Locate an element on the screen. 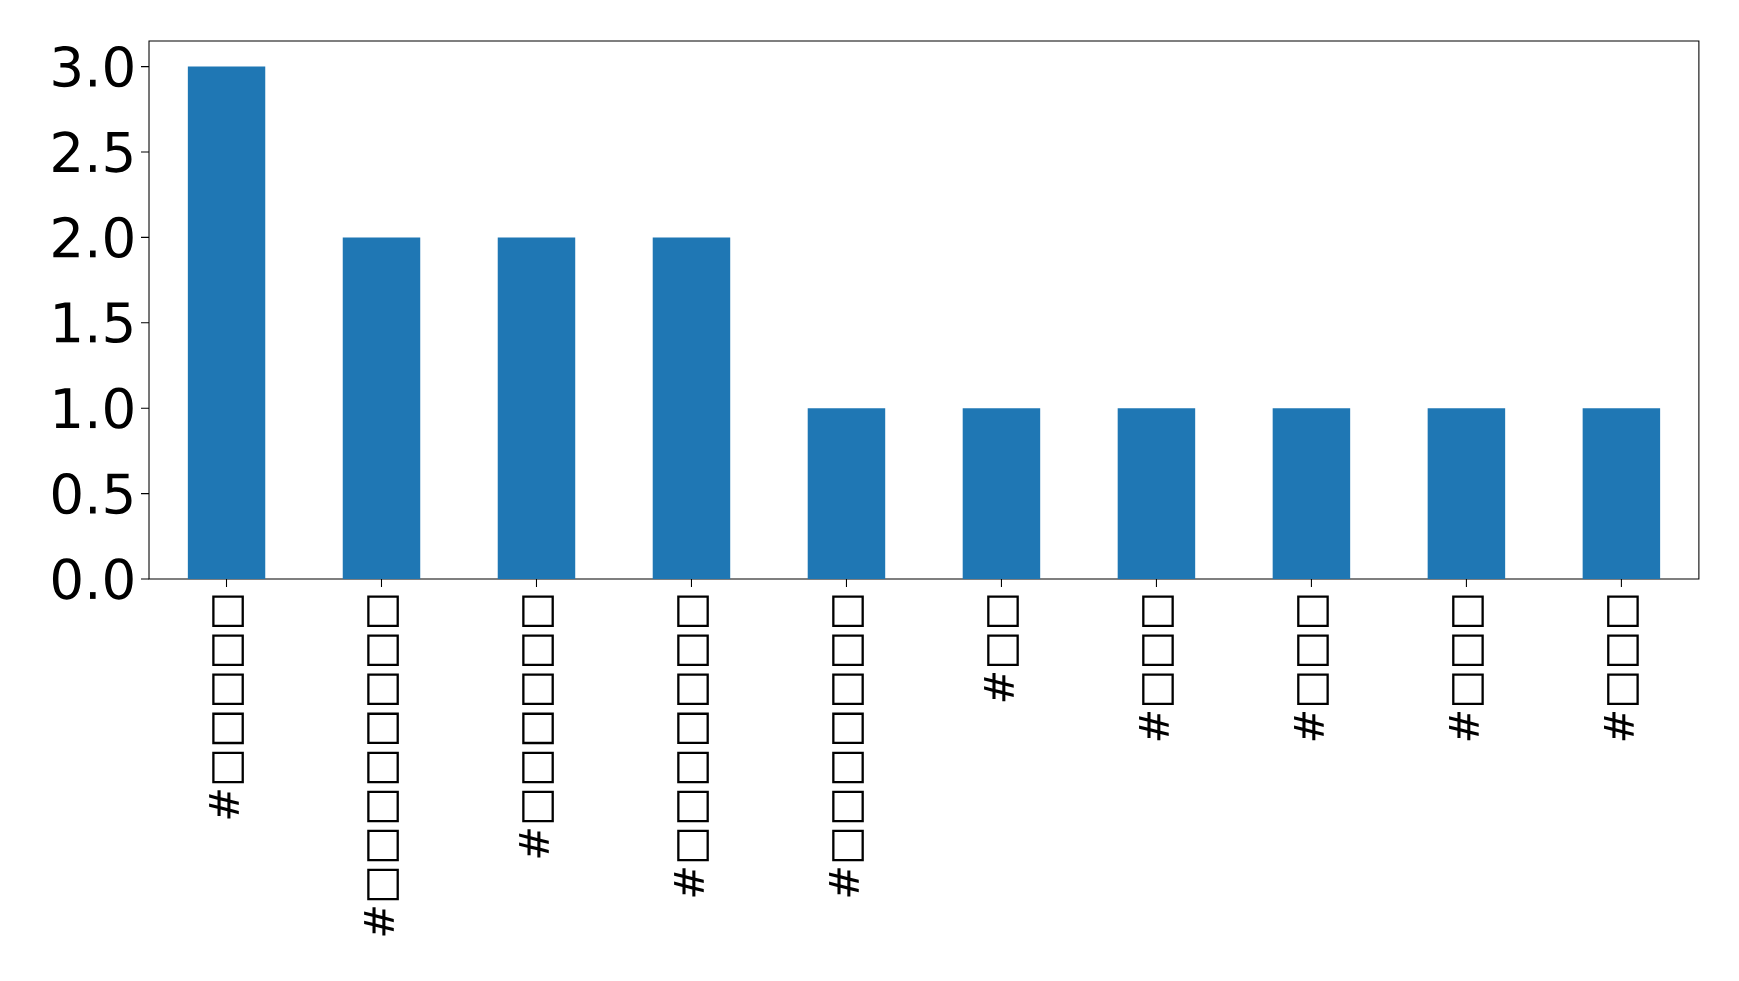 The width and height of the screenshot is (1739, 981). y-tick-label: 3.0 is located at coordinates (93, 66).